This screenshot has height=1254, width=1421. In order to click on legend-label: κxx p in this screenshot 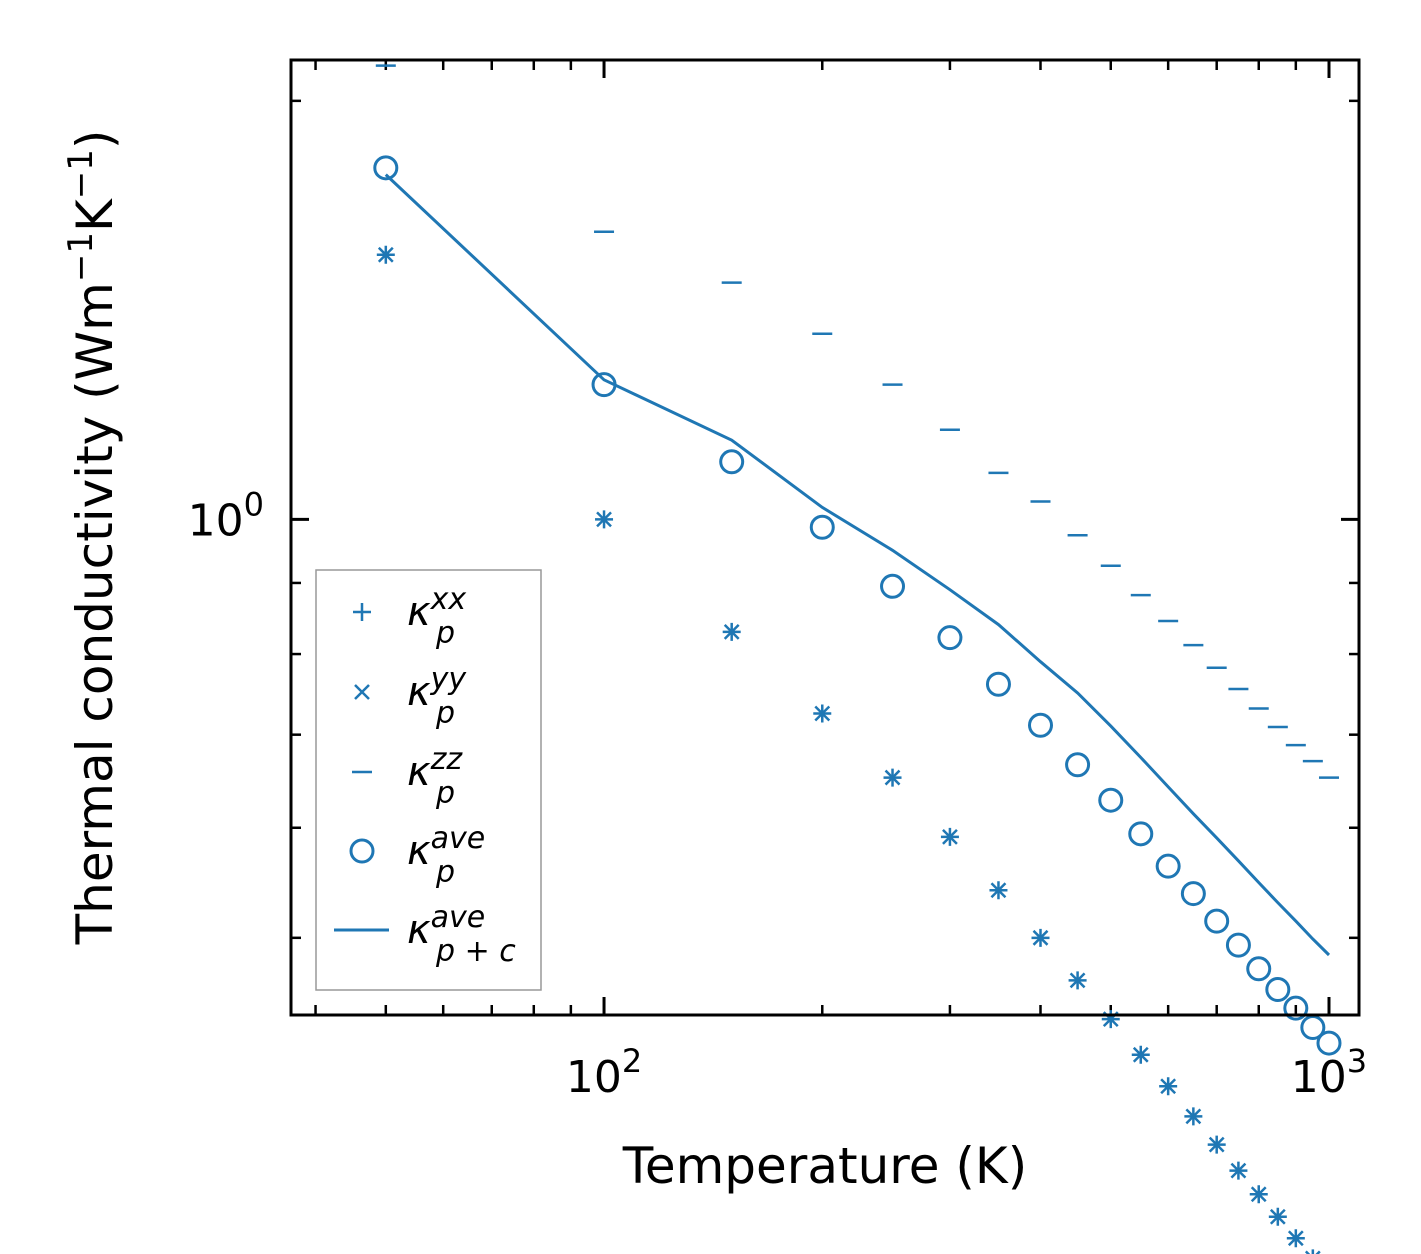, I will do `click(436, 616)`.